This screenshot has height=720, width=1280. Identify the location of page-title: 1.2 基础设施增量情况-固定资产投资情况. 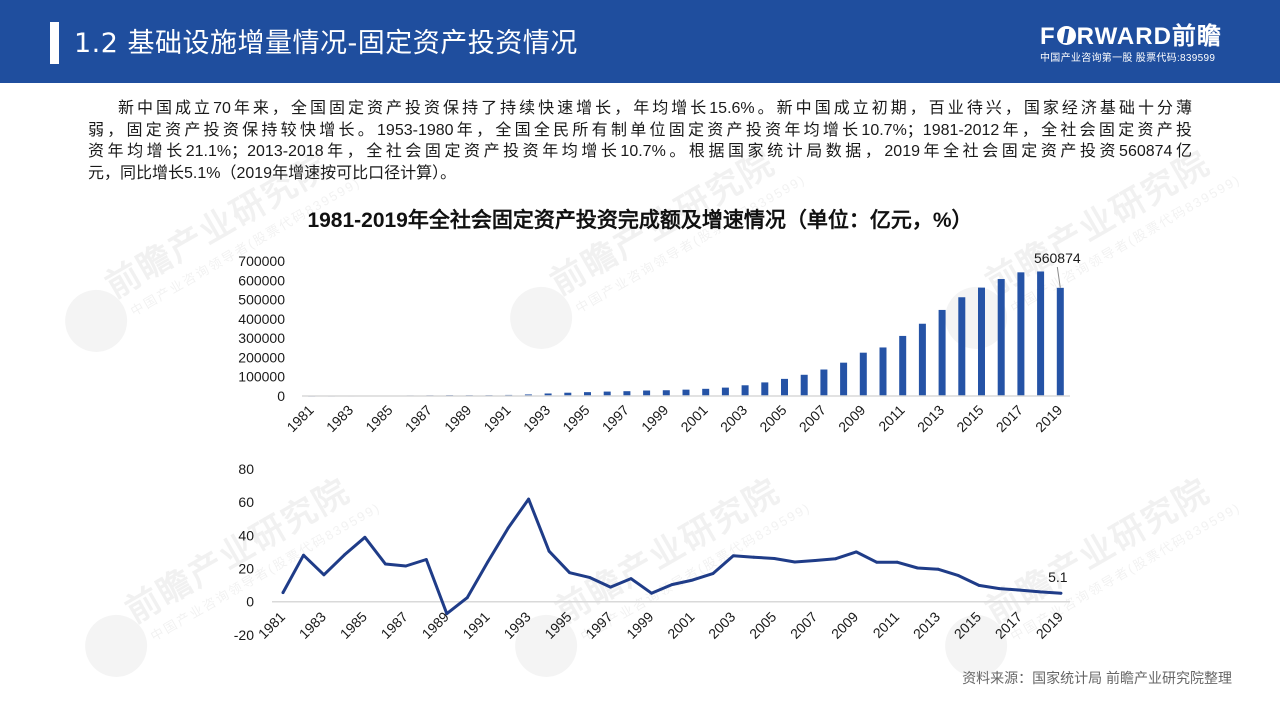
(326, 43).